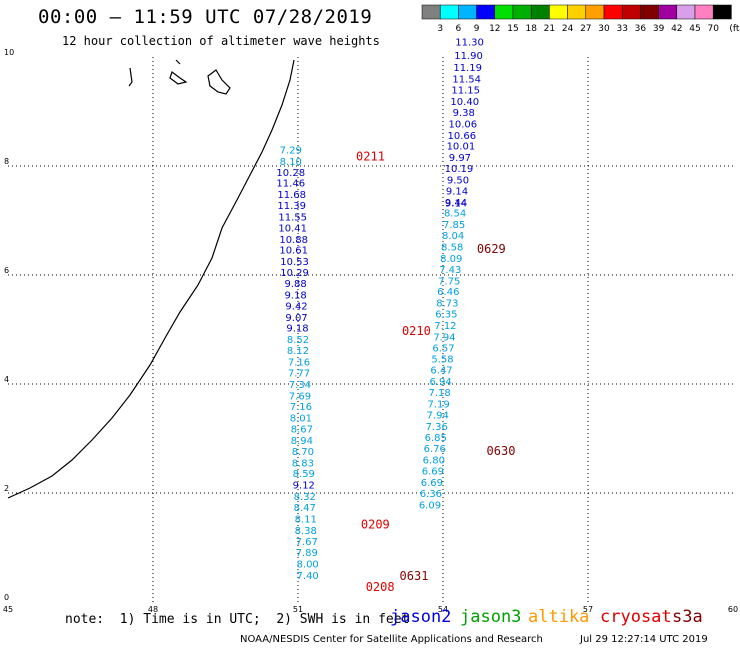 The height and width of the screenshot is (650, 740). Describe the element at coordinates (291, 150) in the screenshot. I see `wave-height-value: 7.29` at that location.